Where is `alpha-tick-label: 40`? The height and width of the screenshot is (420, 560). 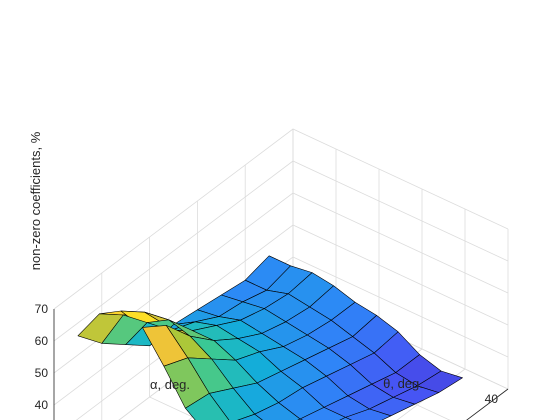 alpha-tick-label: 40 is located at coordinates (492, 399).